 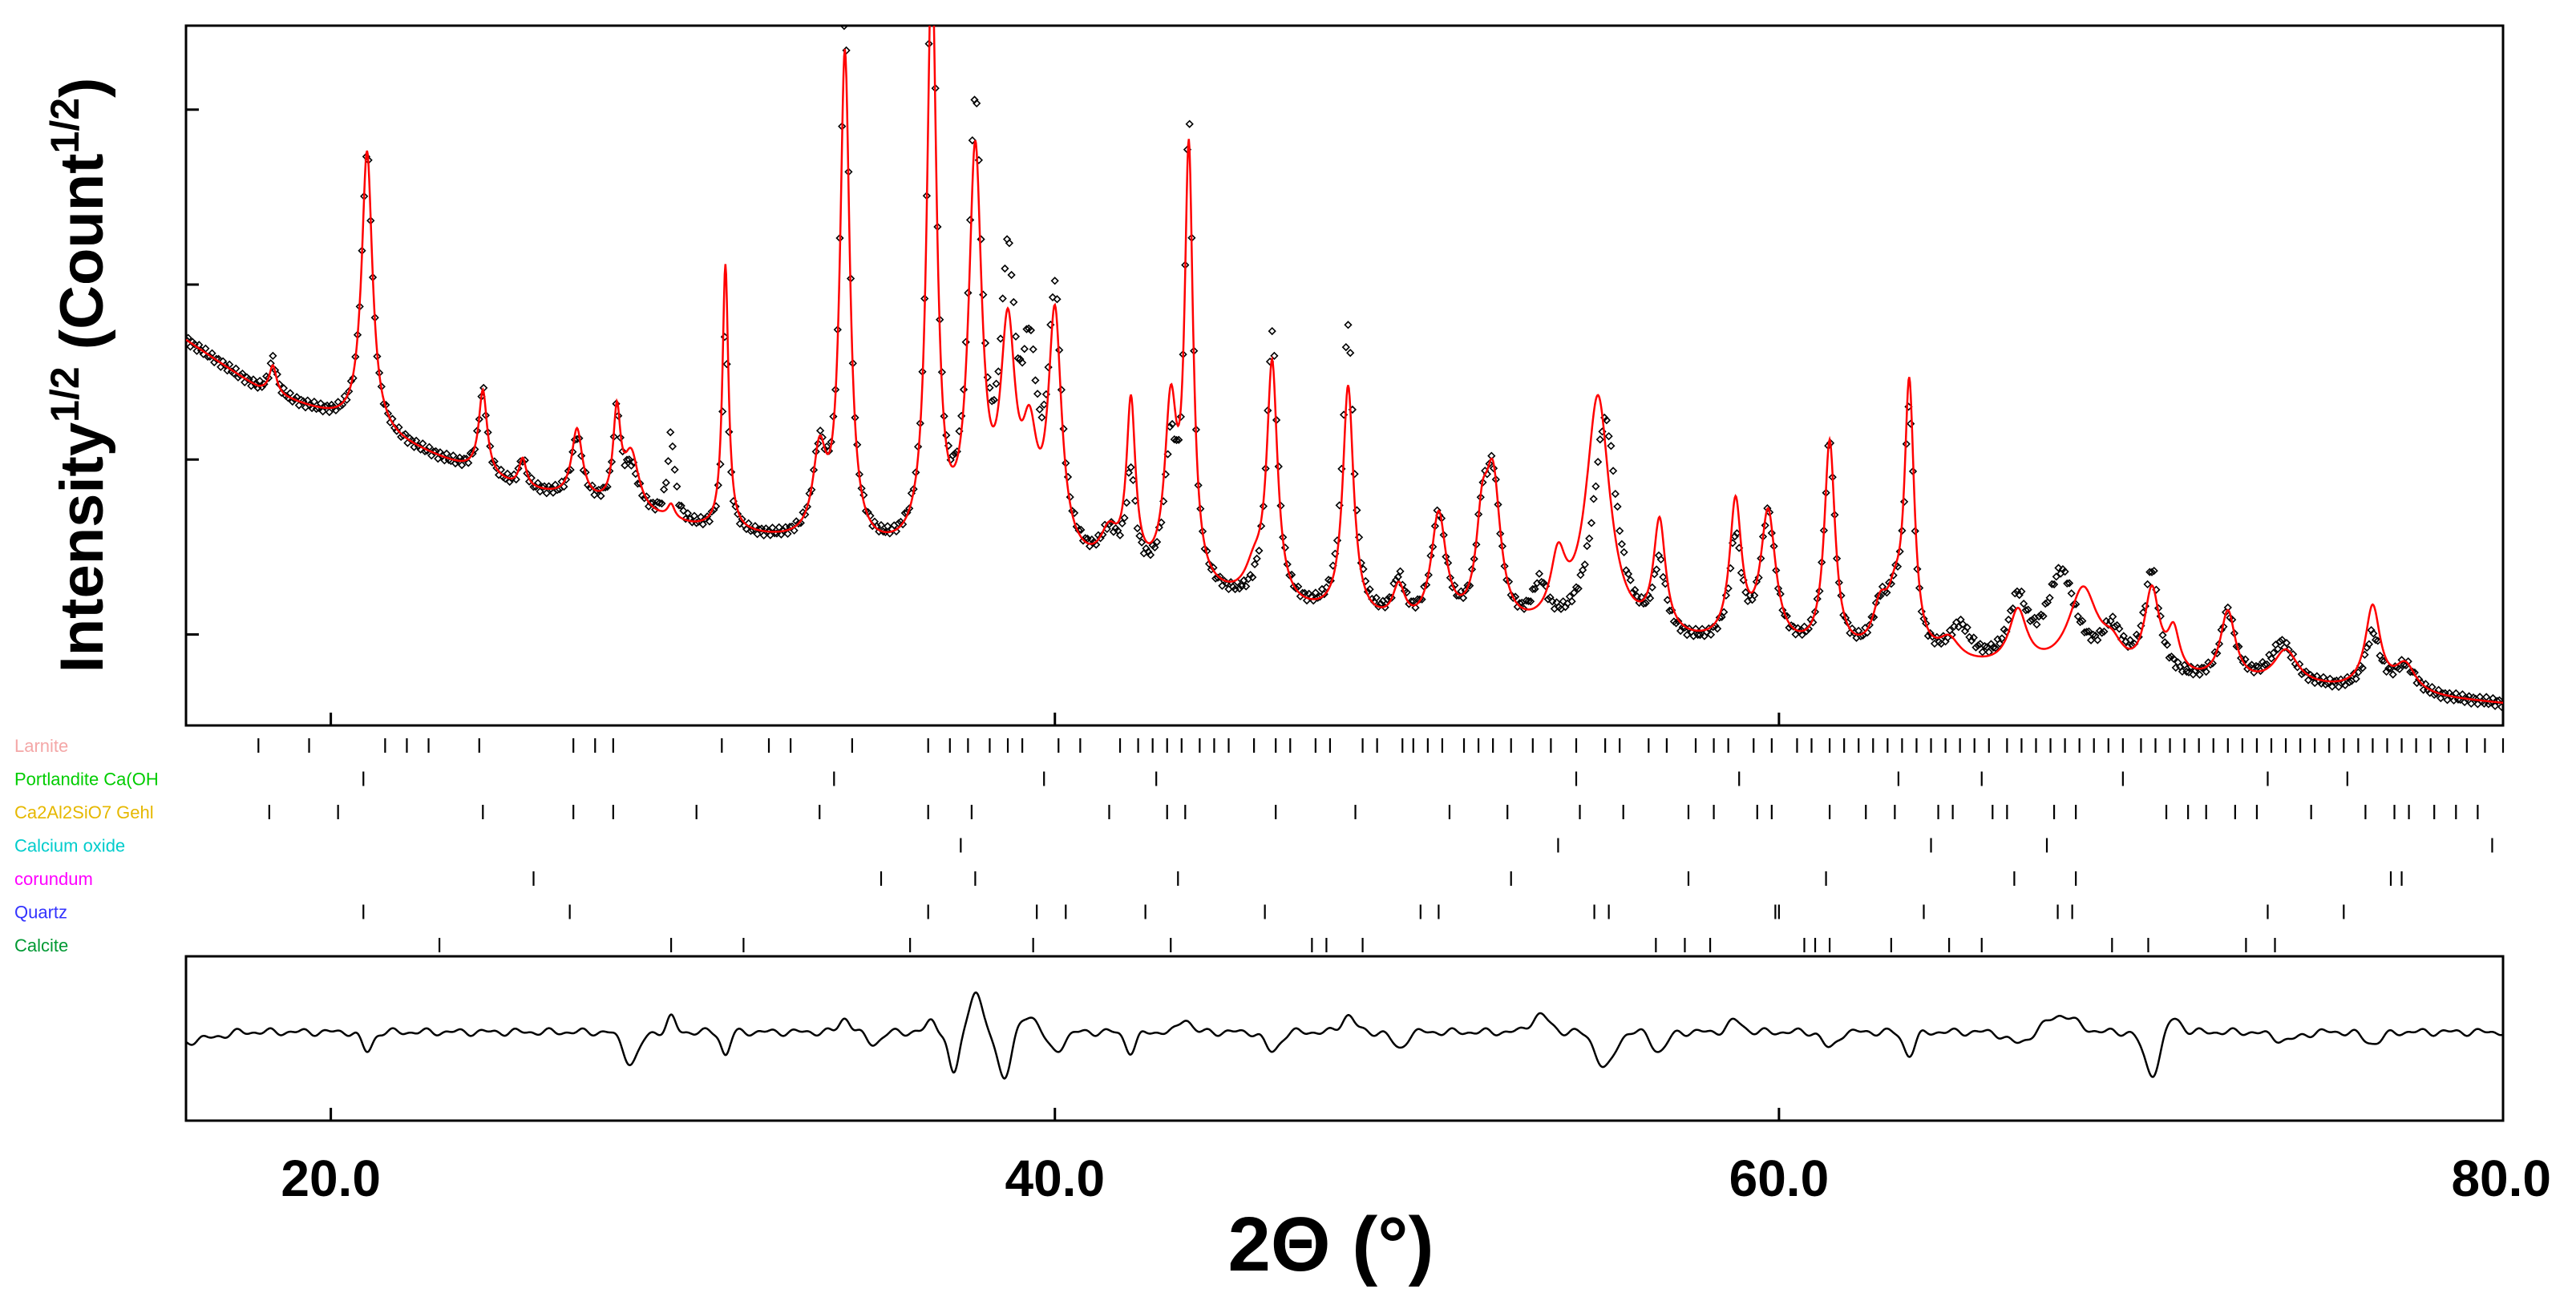 What do you see at coordinates (1208, 879) in the screenshot?
I see `phase-row: corundum` at bounding box center [1208, 879].